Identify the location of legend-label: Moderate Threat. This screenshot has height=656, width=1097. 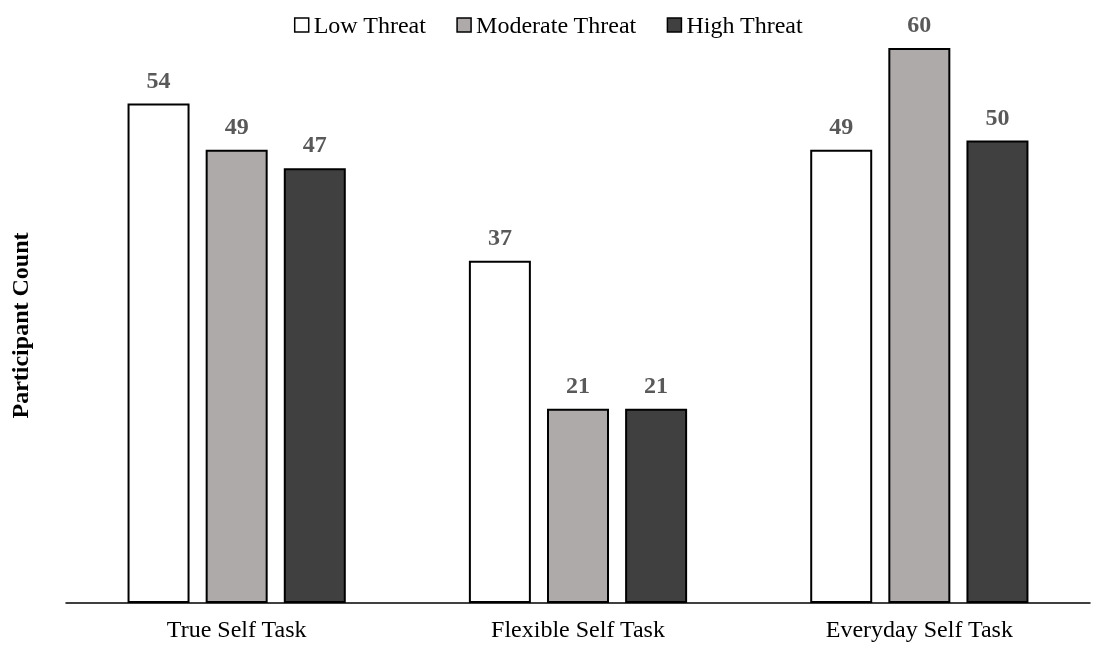
(556, 25).